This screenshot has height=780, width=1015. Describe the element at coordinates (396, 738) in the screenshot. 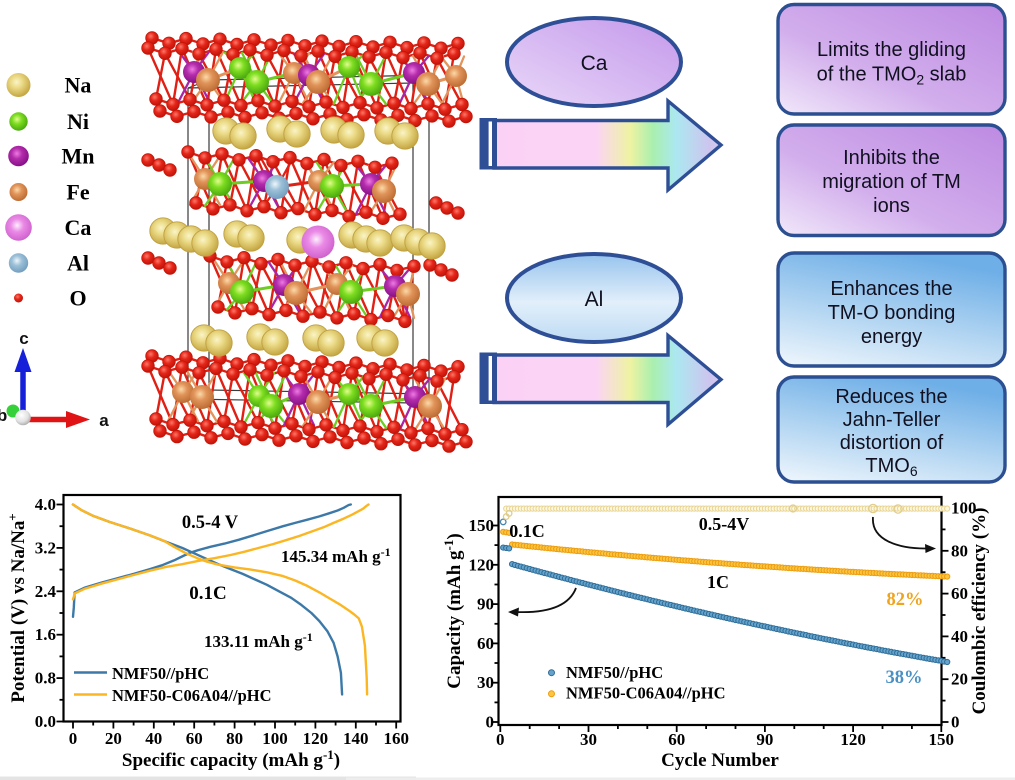

I see `svg-text: 160` at that location.